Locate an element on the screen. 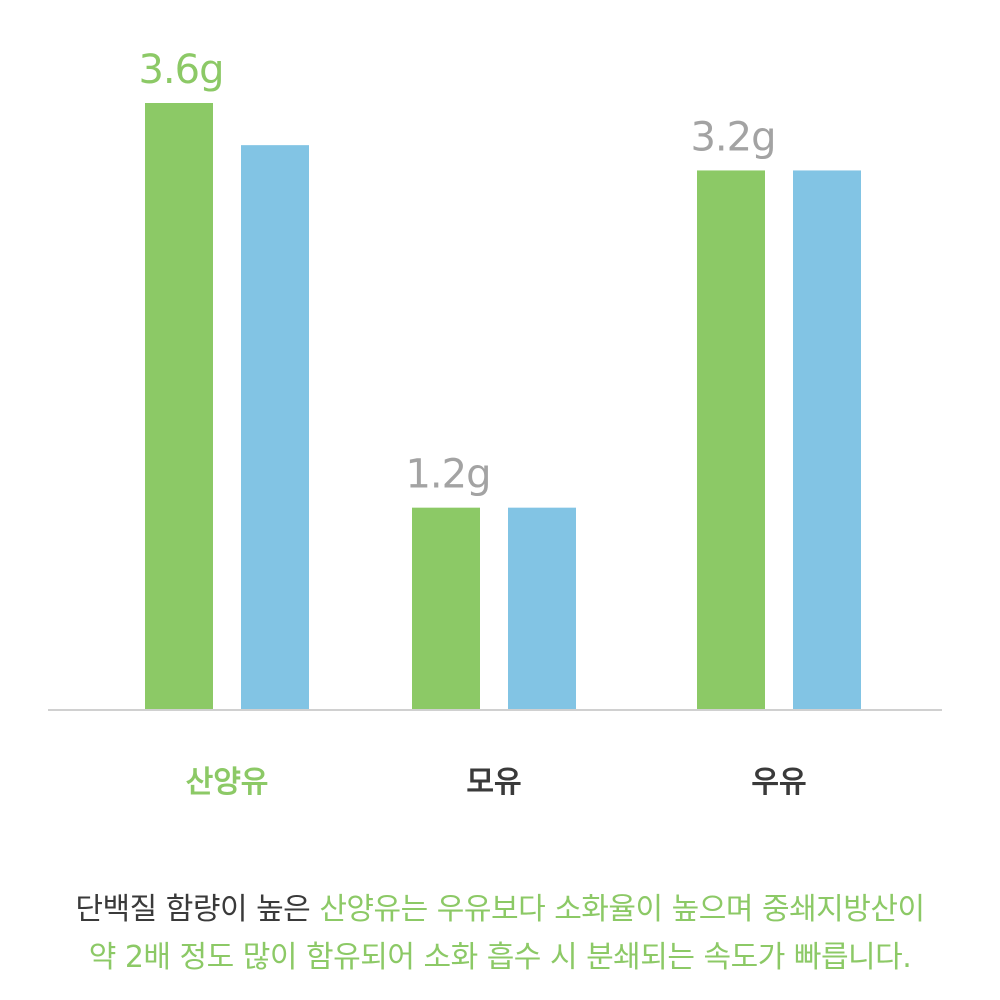  category-label: 모유 is located at coordinates (493, 782).